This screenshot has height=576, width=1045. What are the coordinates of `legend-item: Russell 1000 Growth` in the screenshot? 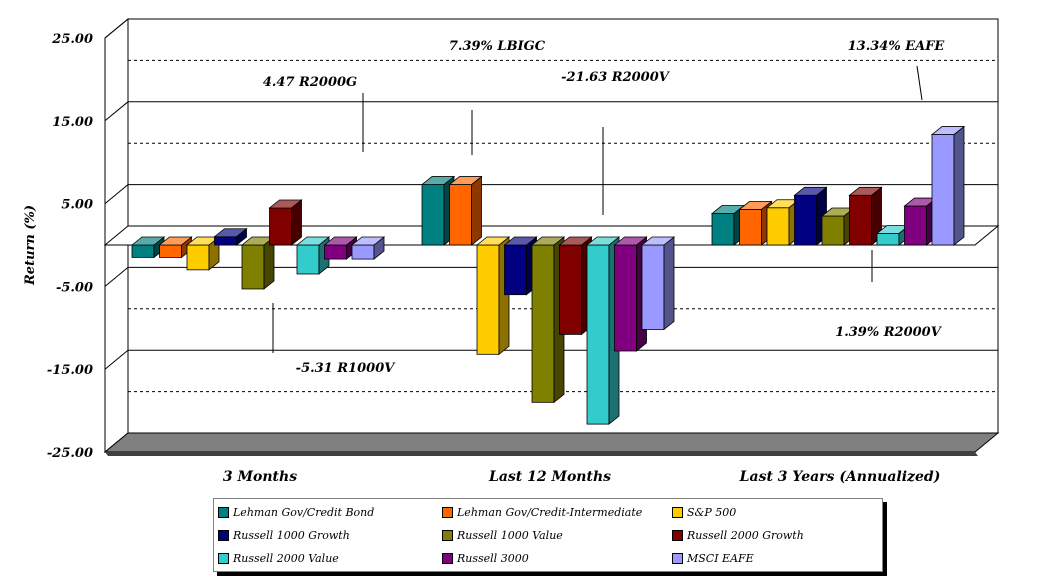 It's located at (284, 535).